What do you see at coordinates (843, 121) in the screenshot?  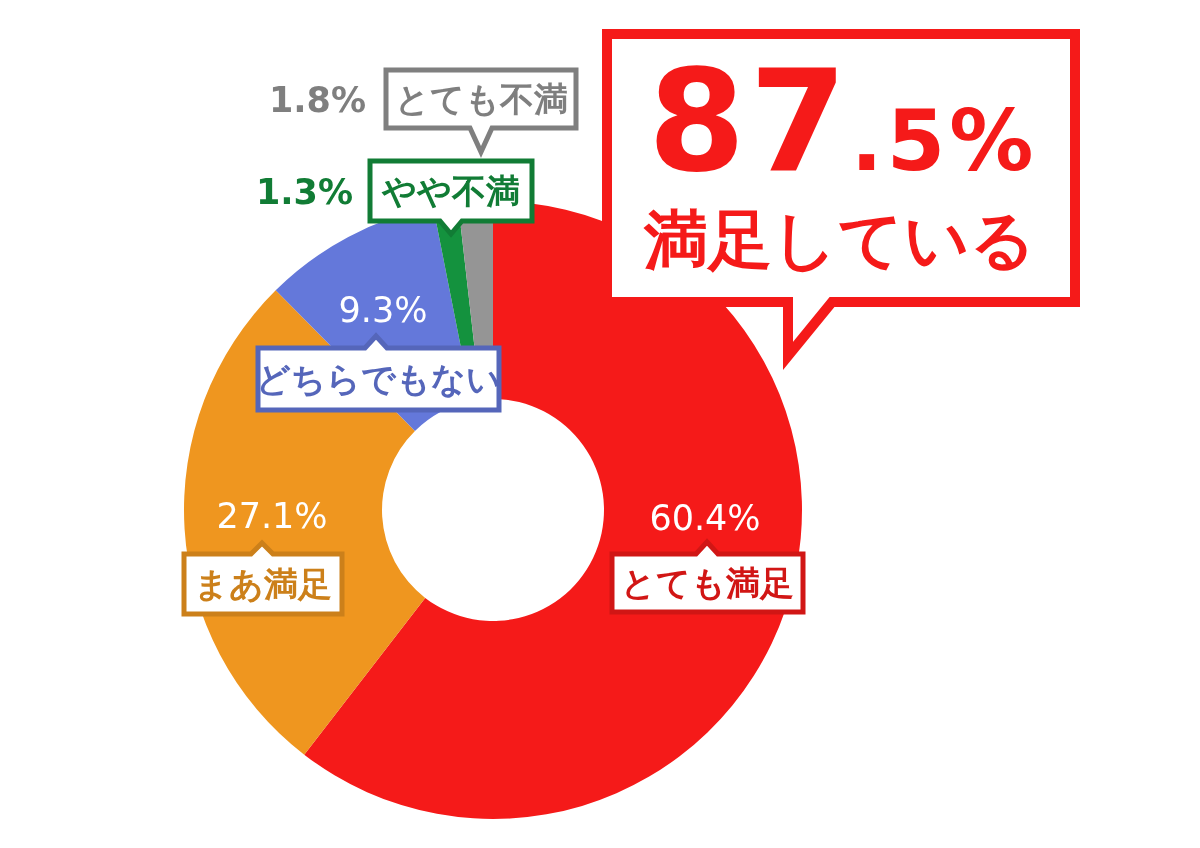 I see `text: 87.5%` at bounding box center [843, 121].